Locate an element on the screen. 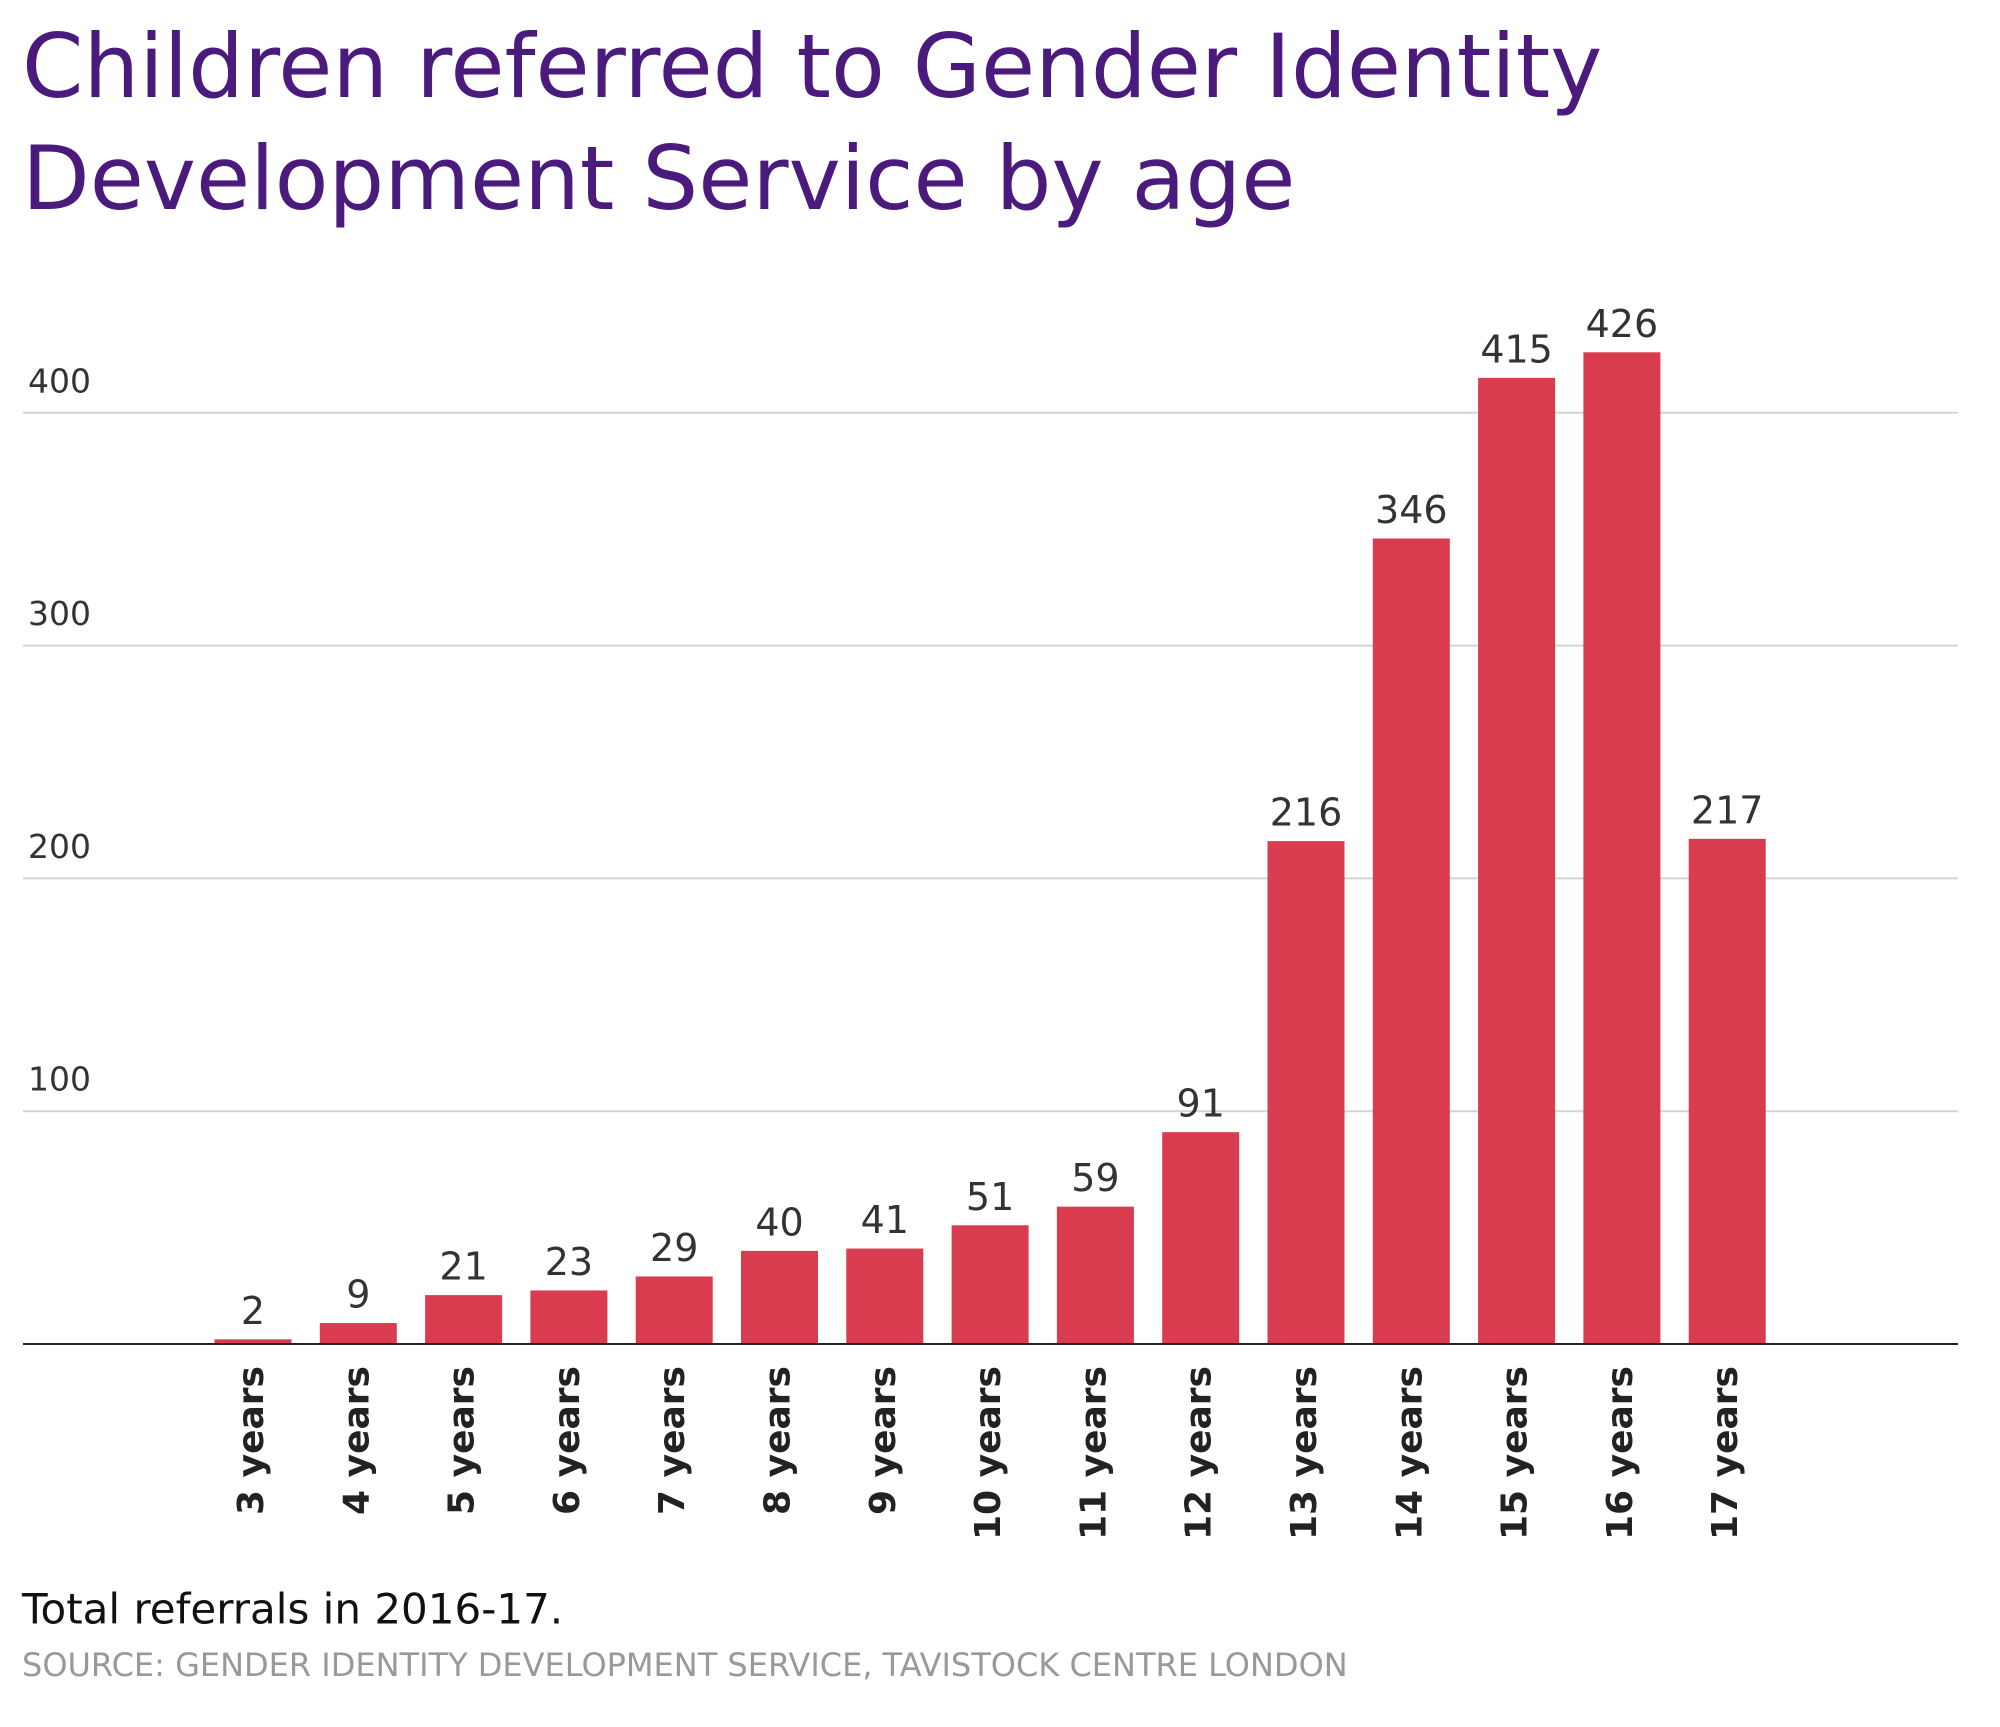 The height and width of the screenshot is (1727, 2000). value-label: 40 is located at coordinates (779, 1222).